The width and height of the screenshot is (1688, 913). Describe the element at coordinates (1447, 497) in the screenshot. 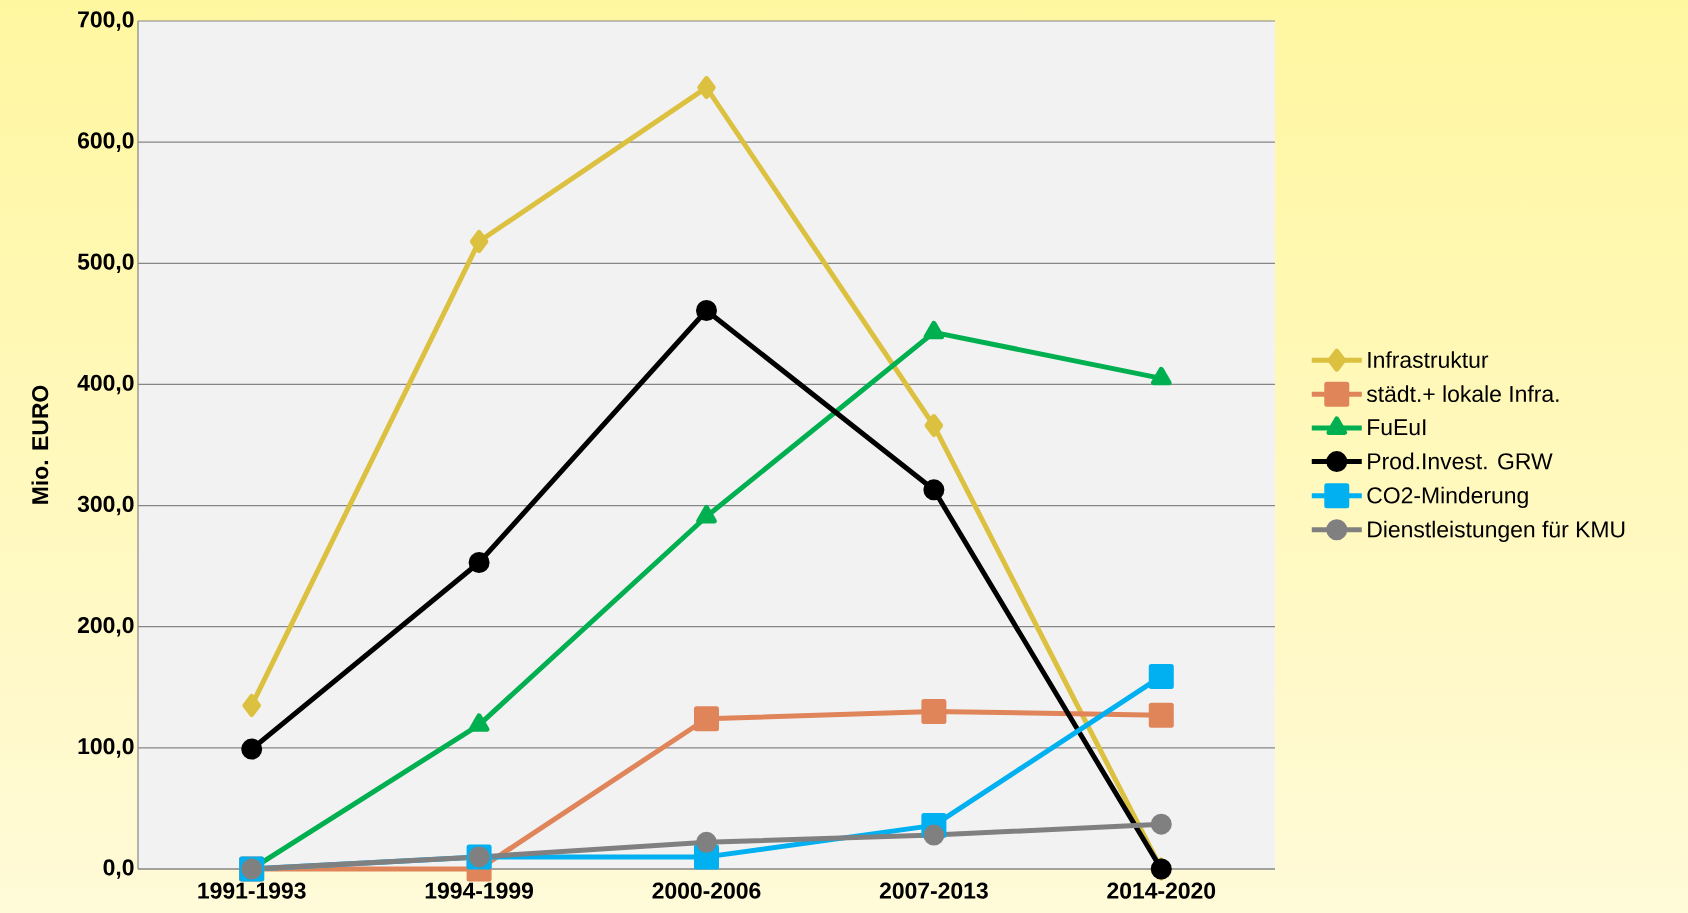

I see `legend-label: CO2-Minderung` at that location.